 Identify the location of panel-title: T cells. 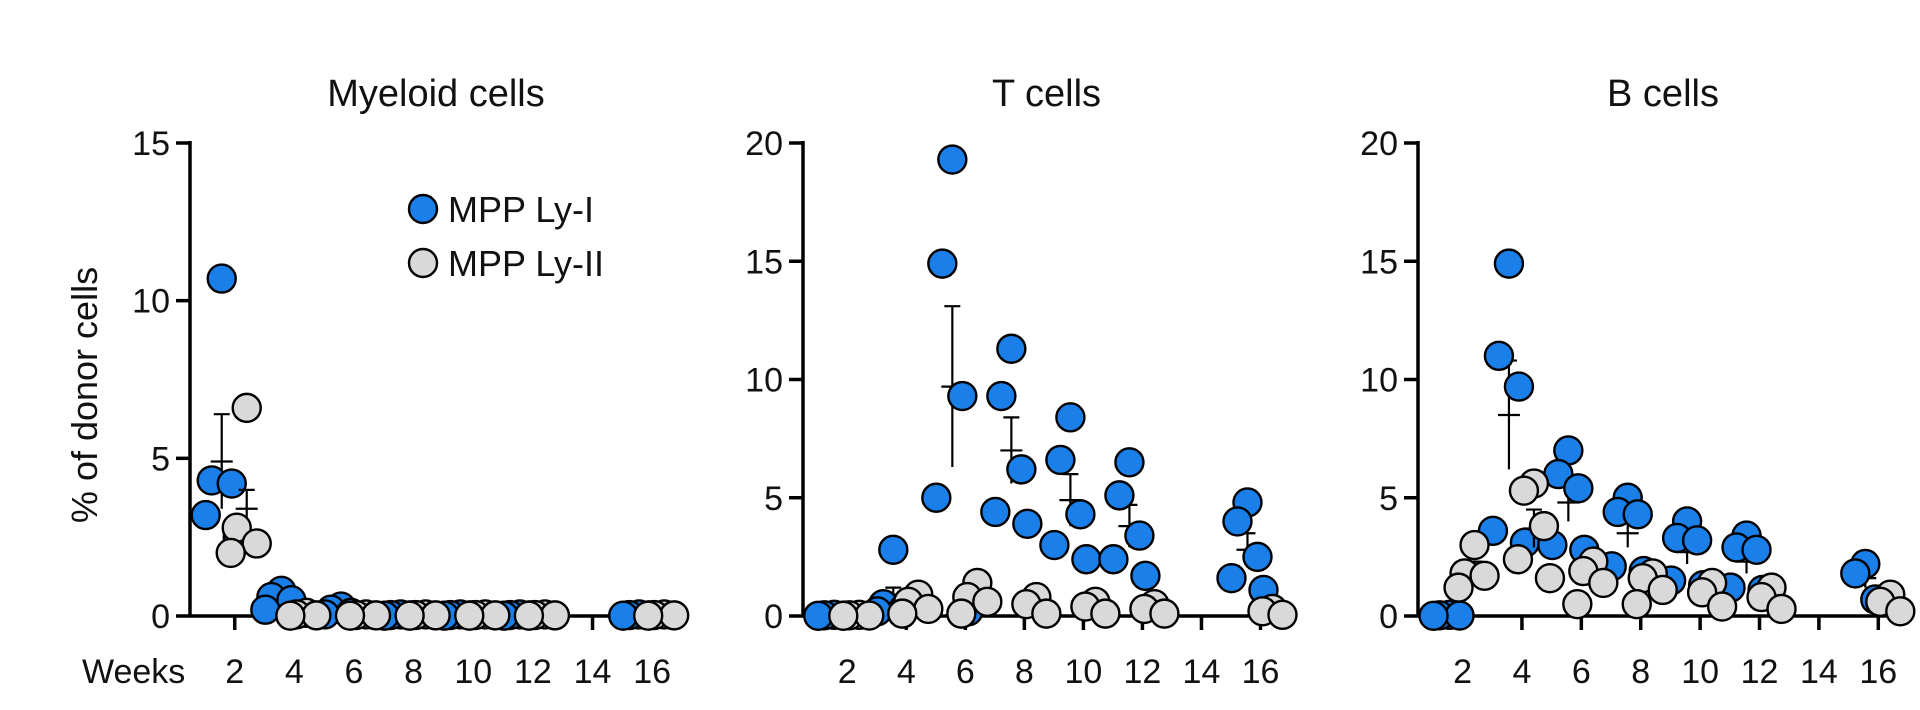
(1046, 94).